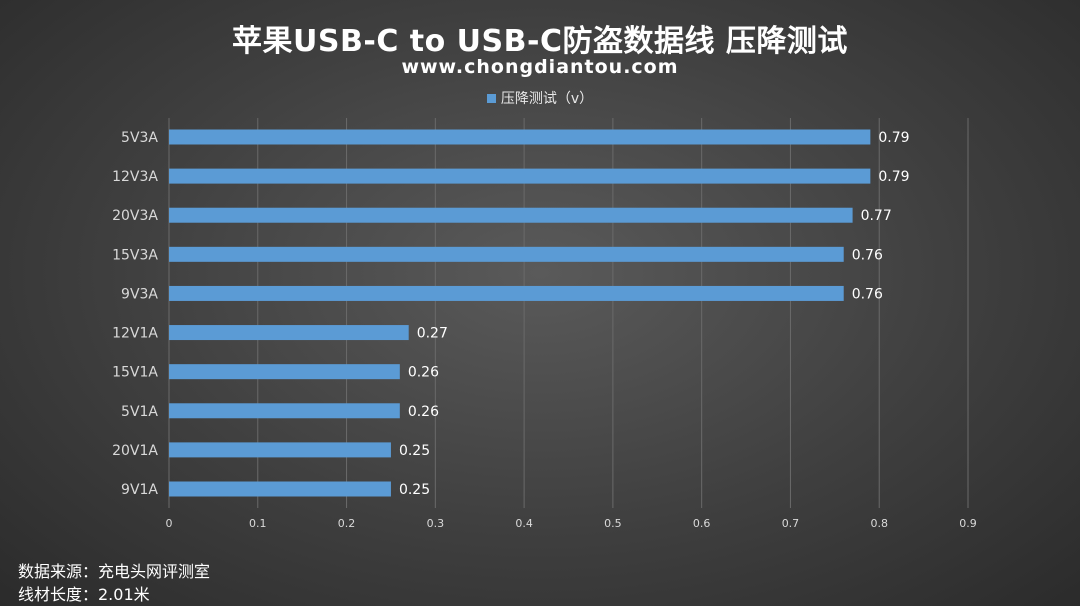 The width and height of the screenshot is (1080, 606). Describe the element at coordinates (135, 216) in the screenshot. I see `category-label: 20V3A` at that location.